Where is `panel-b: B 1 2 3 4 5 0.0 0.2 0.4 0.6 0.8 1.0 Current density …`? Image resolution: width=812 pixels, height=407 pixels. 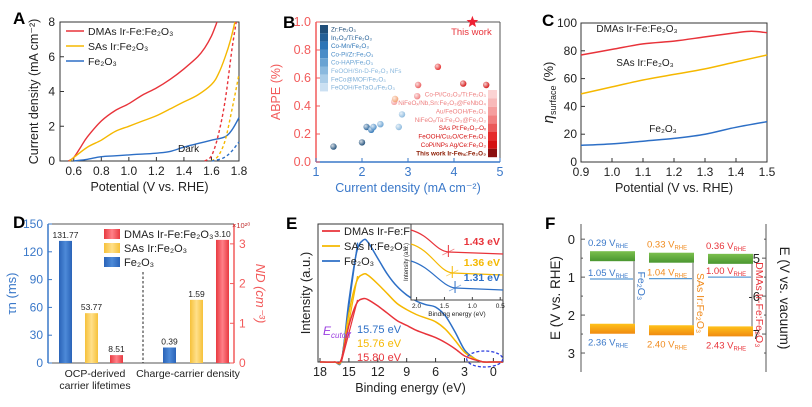
panel-b: B 1 2 3 4 5 0.0 0.2 0.4 0.6 0.8 1.0 Current density … is located at coordinates (386, 104).